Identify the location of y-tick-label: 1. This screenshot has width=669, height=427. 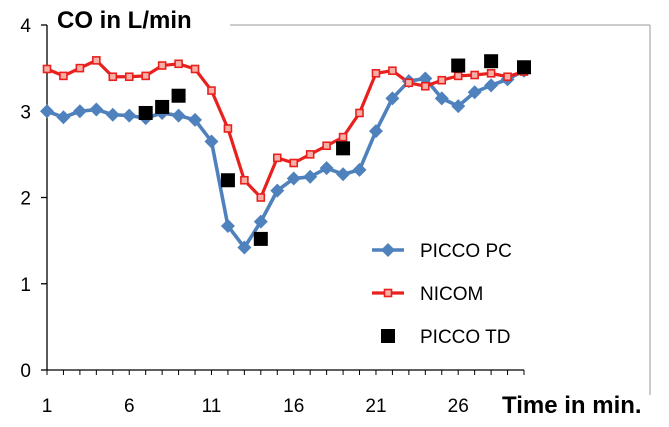
(25, 285).